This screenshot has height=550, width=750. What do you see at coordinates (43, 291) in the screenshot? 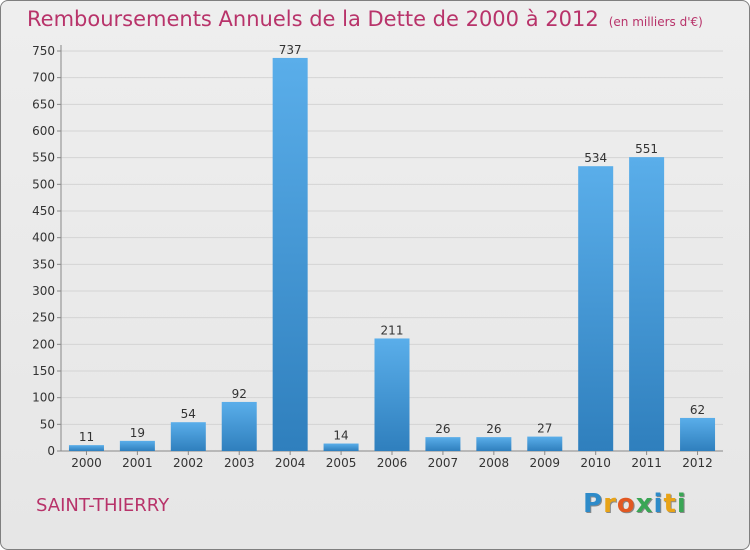
I see `y-tick-label: 300` at bounding box center [43, 291].